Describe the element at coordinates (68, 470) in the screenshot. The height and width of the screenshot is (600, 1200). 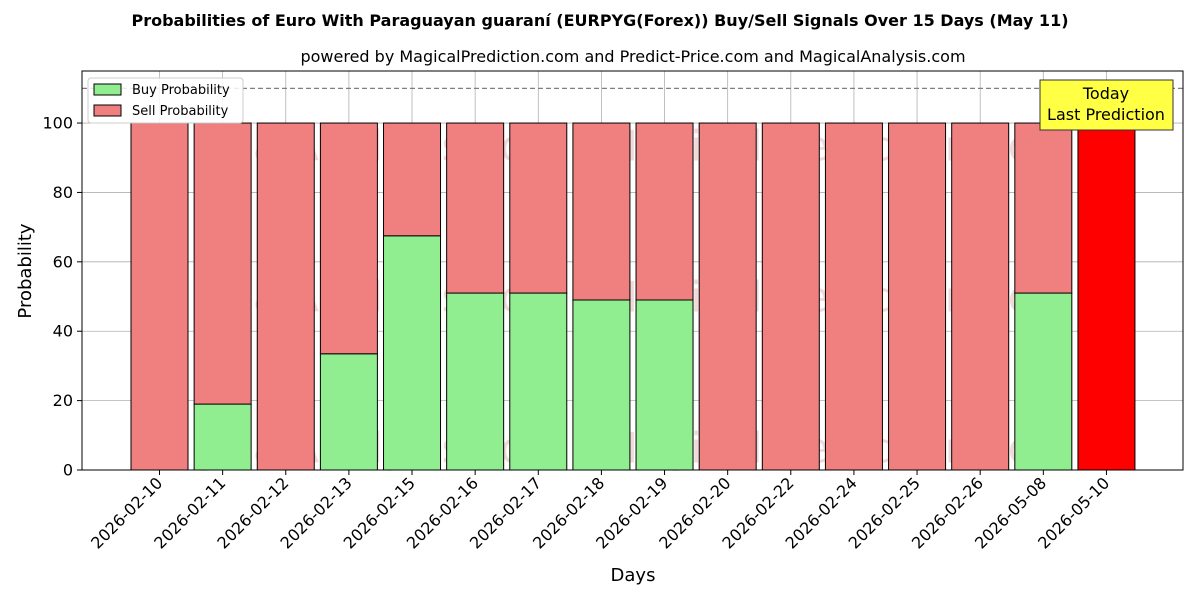
I see `y-tick-label: 0` at that location.